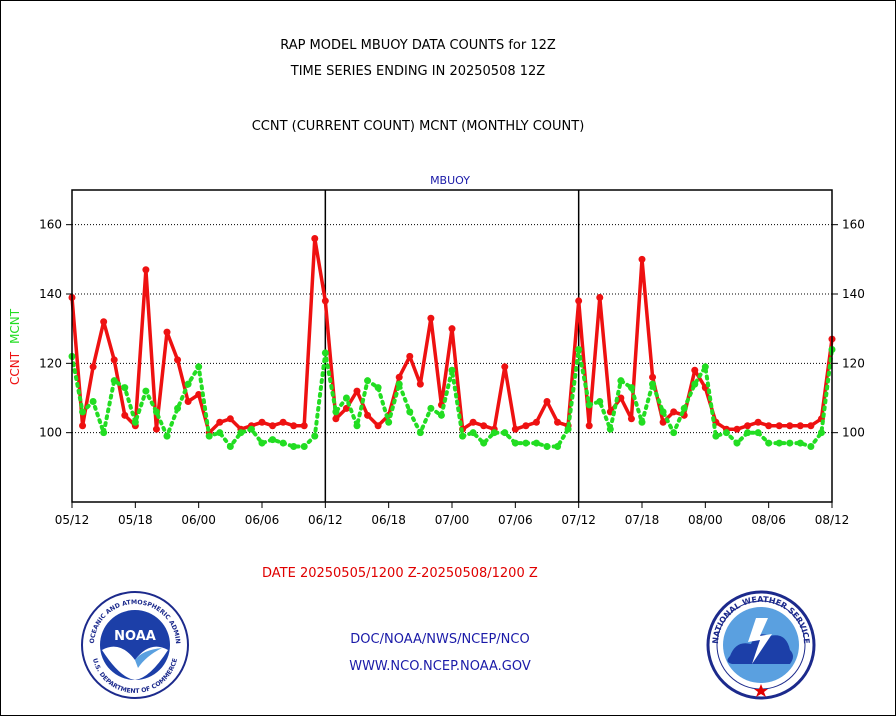 This screenshot has width=896, height=716. What do you see at coordinates (418, 71) in the screenshot?
I see `chart-subtitle-date: TIME SERIES ENDING IN 20250508 12Z` at bounding box center [418, 71].